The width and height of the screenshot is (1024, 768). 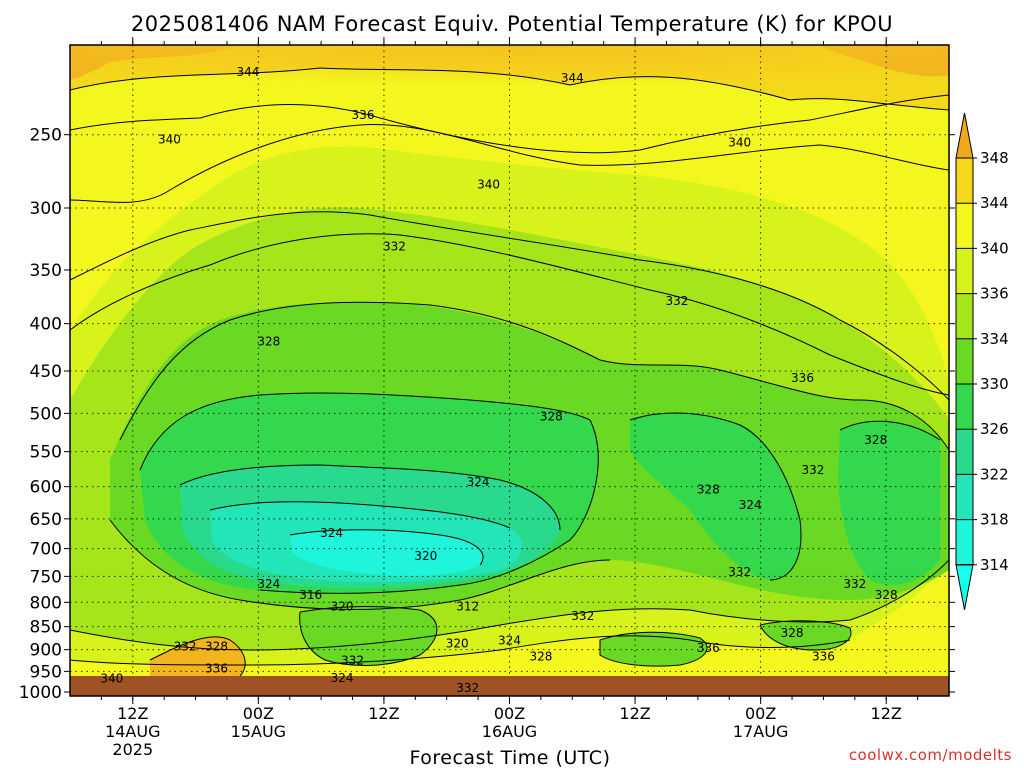 What do you see at coordinates (994, 203) in the screenshot?
I see `colorbar-label: 344` at bounding box center [994, 203].